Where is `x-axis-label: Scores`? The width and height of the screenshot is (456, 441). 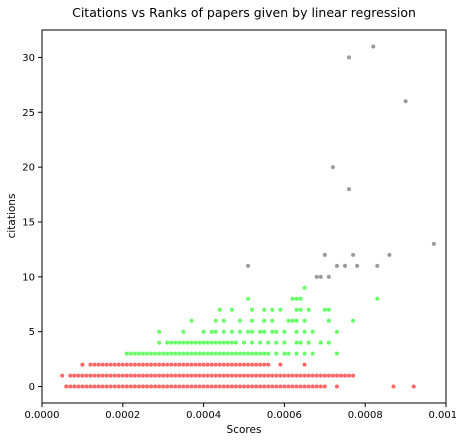 x-axis-label: Scores is located at coordinates (244, 430).